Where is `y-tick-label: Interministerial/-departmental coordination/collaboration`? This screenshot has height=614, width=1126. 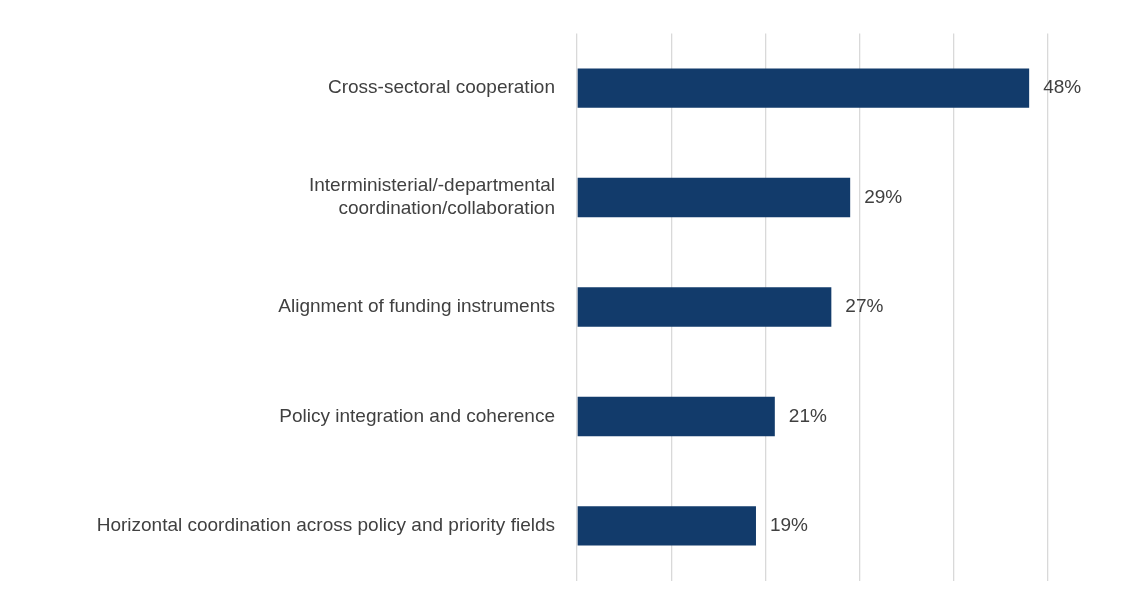 y-tick-label: Interministerial/-departmental coordination/collaboration is located at coordinates (431, 196).